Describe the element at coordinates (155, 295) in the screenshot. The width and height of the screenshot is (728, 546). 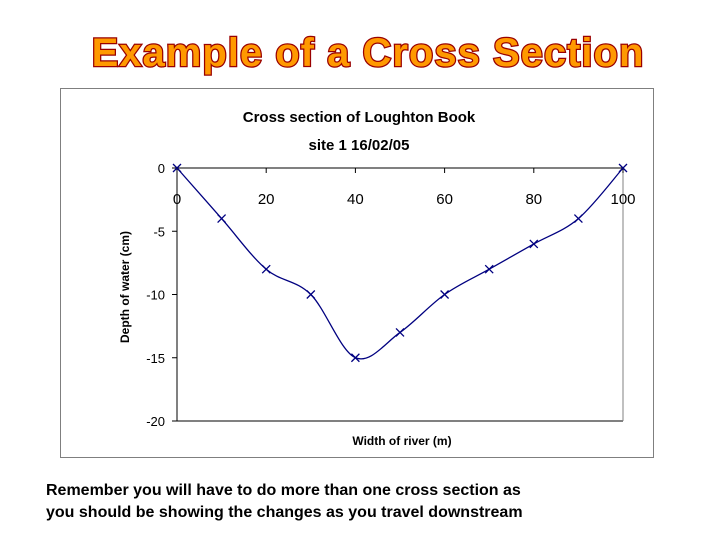
I see `y-tick-label: -10` at that location.